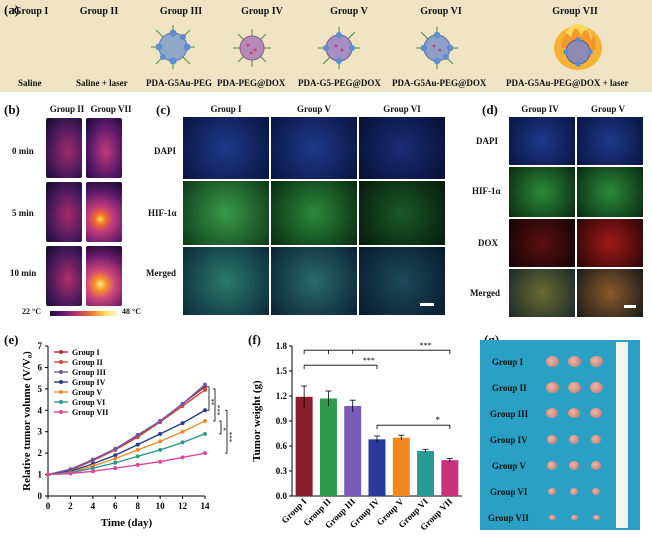 This screenshot has height=544, width=652. Describe the element at coordinates (40, 496) in the screenshot. I see `y-tick-label: 0` at that location.